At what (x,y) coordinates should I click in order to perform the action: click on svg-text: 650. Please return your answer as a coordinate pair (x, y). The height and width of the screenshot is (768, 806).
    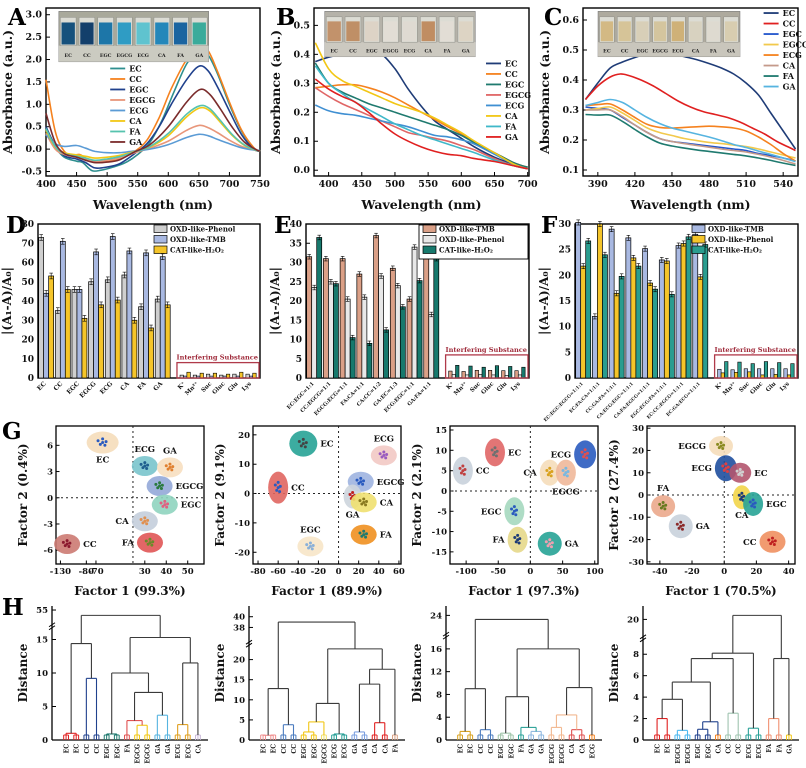
    Looking at the image, I should click on (199, 184).